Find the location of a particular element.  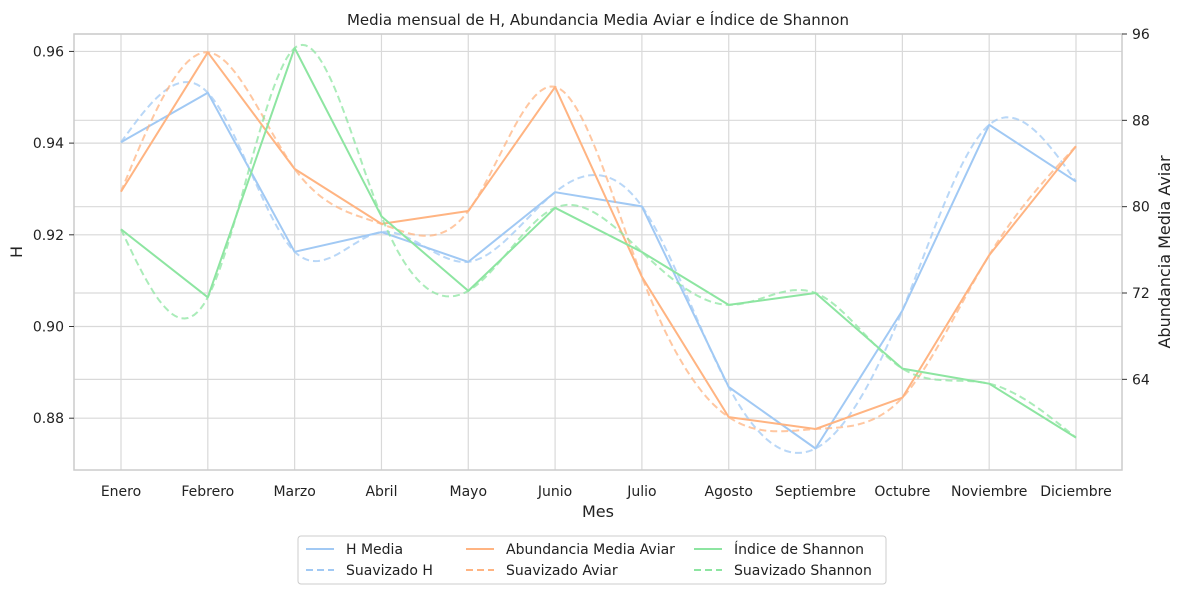

x-tick-label: Julio is located at coordinates (641, 492).